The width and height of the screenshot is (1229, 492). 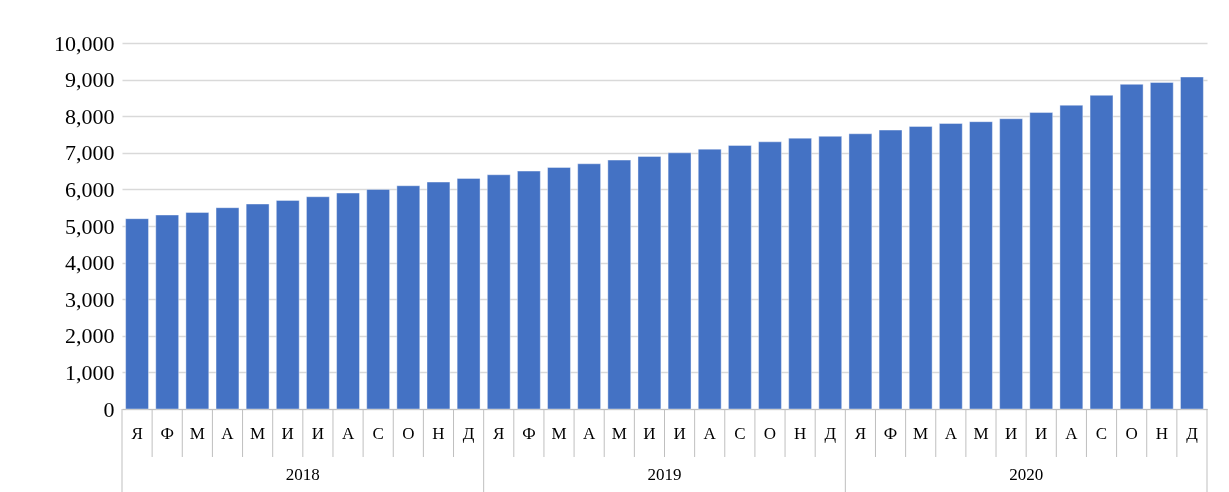 What do you see at coordinates (90, 116) in the screenshot?
I see `y-tick-label: 8,000` at bounding box center [90, 116].